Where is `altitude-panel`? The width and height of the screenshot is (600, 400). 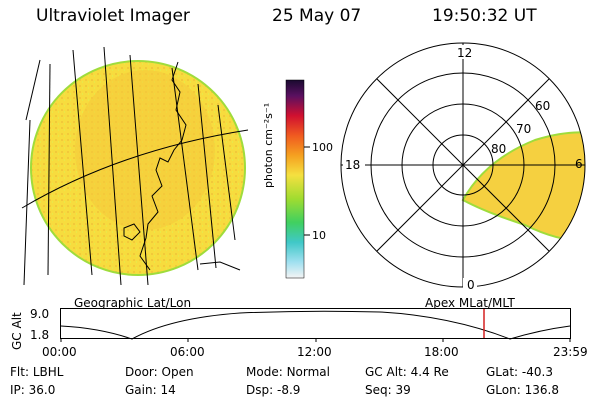 altitude-panel is located at coordinates (315, 325).